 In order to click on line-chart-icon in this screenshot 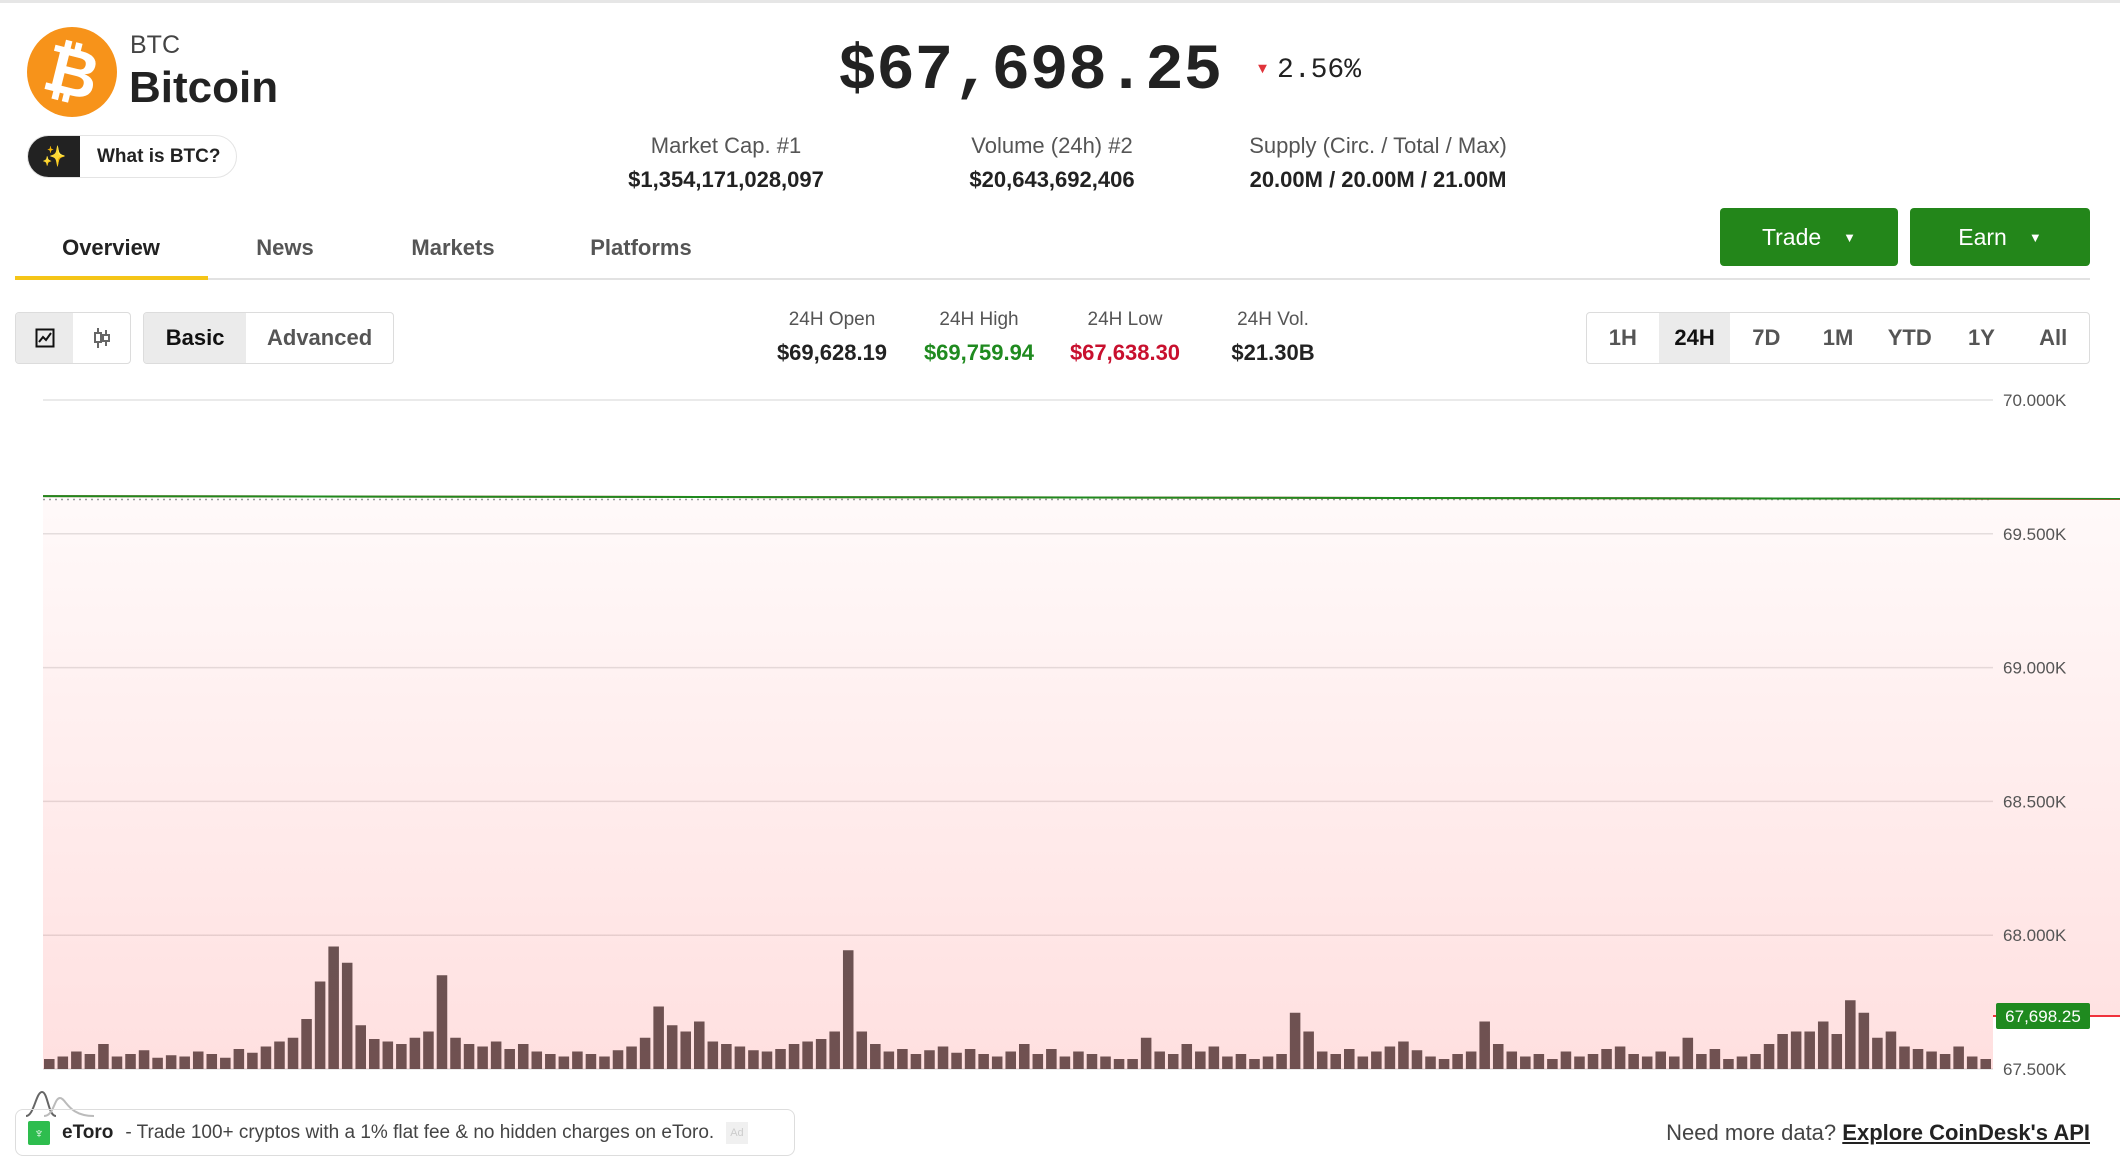, I will do `click(44, 338)`.